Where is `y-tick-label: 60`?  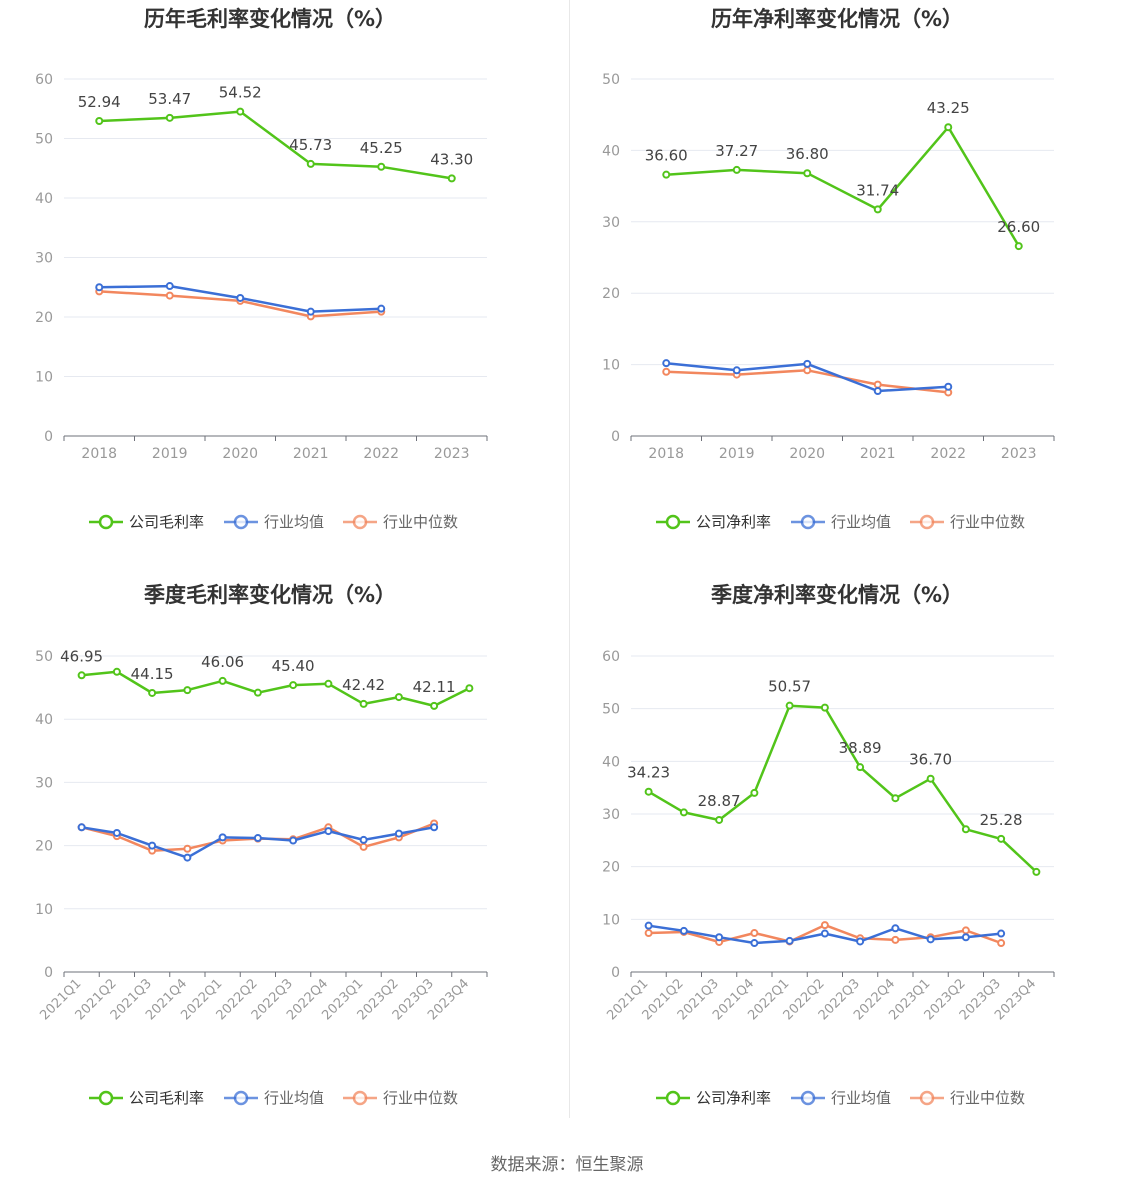
y-tick-label: 60 is located at coordinates (611, 657).